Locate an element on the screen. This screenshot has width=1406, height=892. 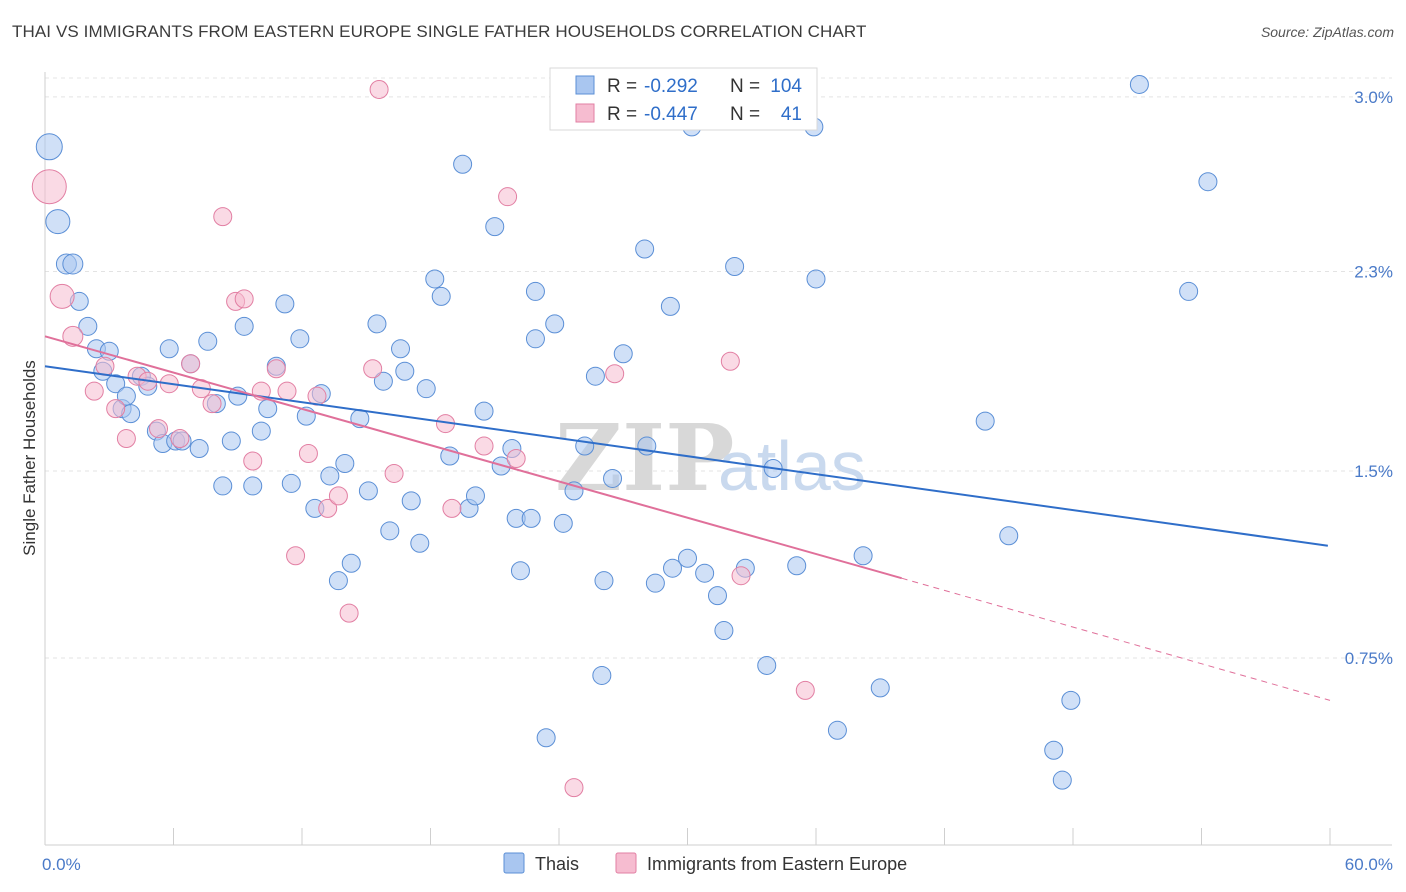
watermark: ZIP atlas is located at coordinates (710, 458).